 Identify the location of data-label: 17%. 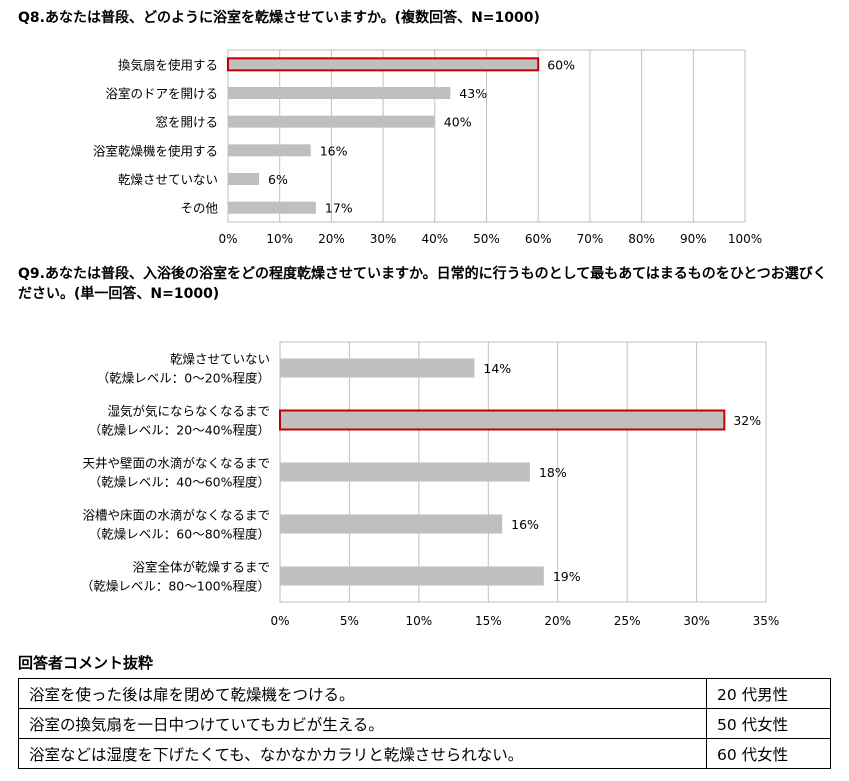
(339, 208).